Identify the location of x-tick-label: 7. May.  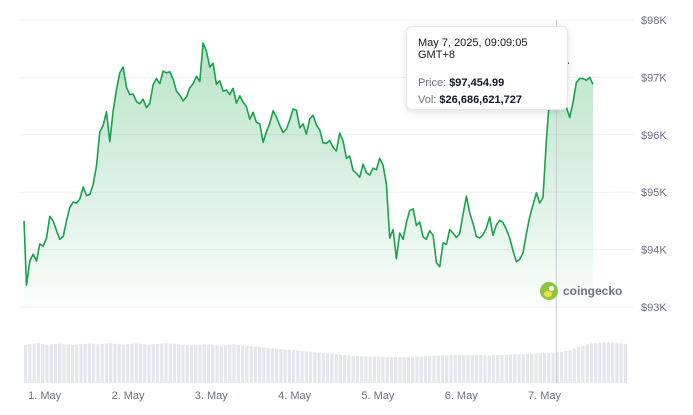
(545, 396).